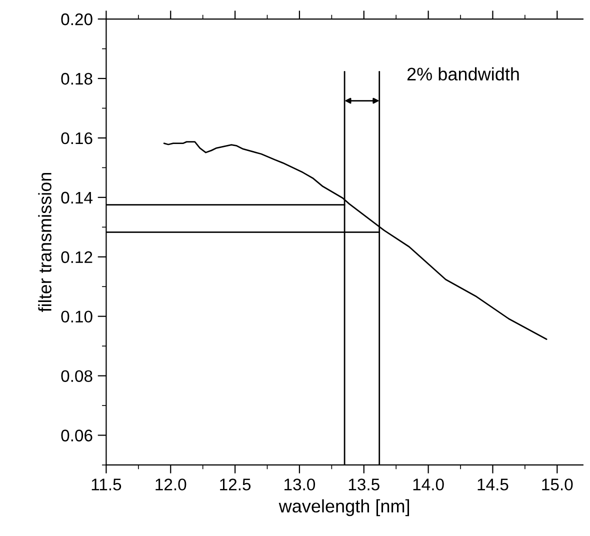 Image resolution: width=590 pixels, height=536 pixels. Describe the element at coordinates (76, 376) in the screenshot. I see `y-tick-label: 0.08` at that location.